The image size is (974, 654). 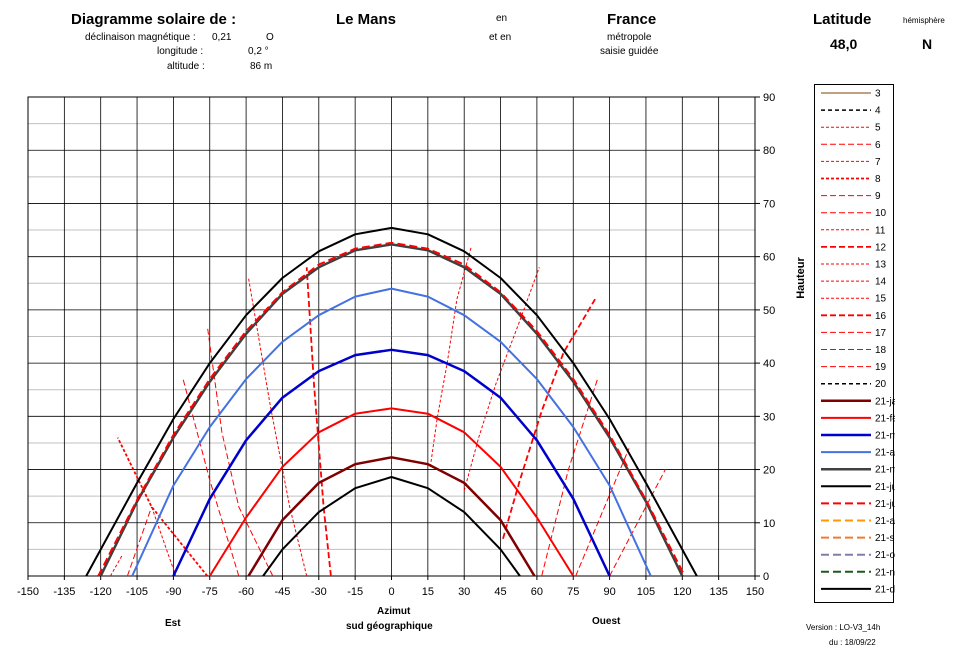 What do you see at coordinates (632, 19) in the screenshot?
I see `country-name: France` at bounding box center [632, 19].